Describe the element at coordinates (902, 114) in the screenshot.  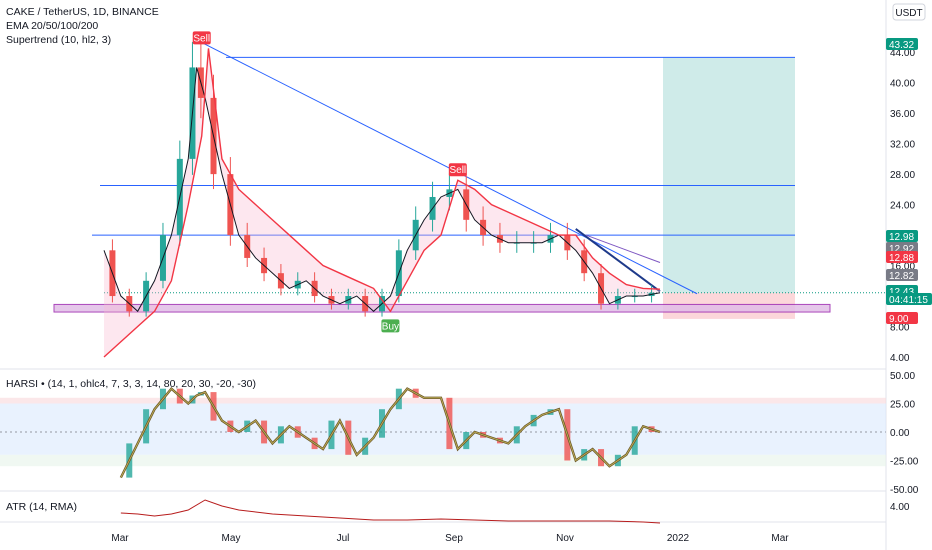
I see `price-tick-label: 36.00` at that location.